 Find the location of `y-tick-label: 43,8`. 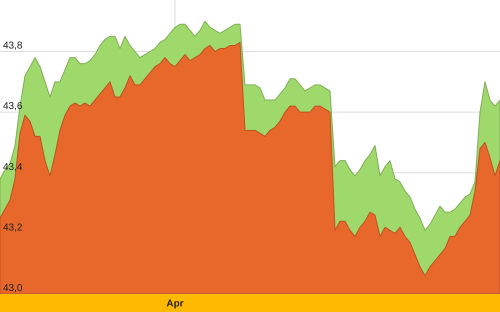

y-tick-label: 43,8 is located at coordinates (13, 46).